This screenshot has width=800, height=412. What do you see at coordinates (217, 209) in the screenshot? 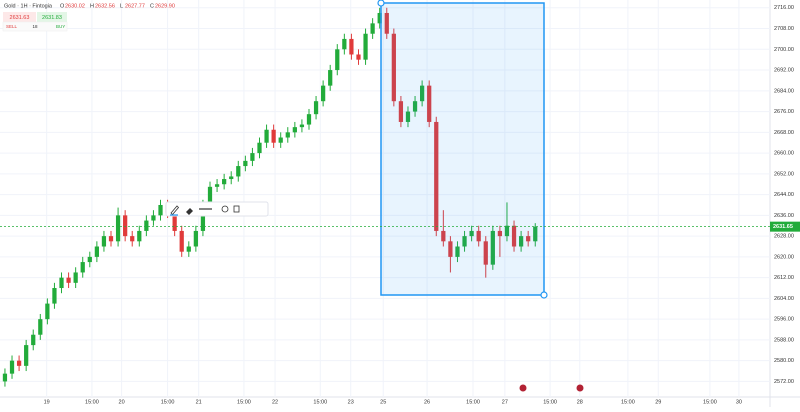
I see `toolbar-bg` at bounding box center [217, 209].